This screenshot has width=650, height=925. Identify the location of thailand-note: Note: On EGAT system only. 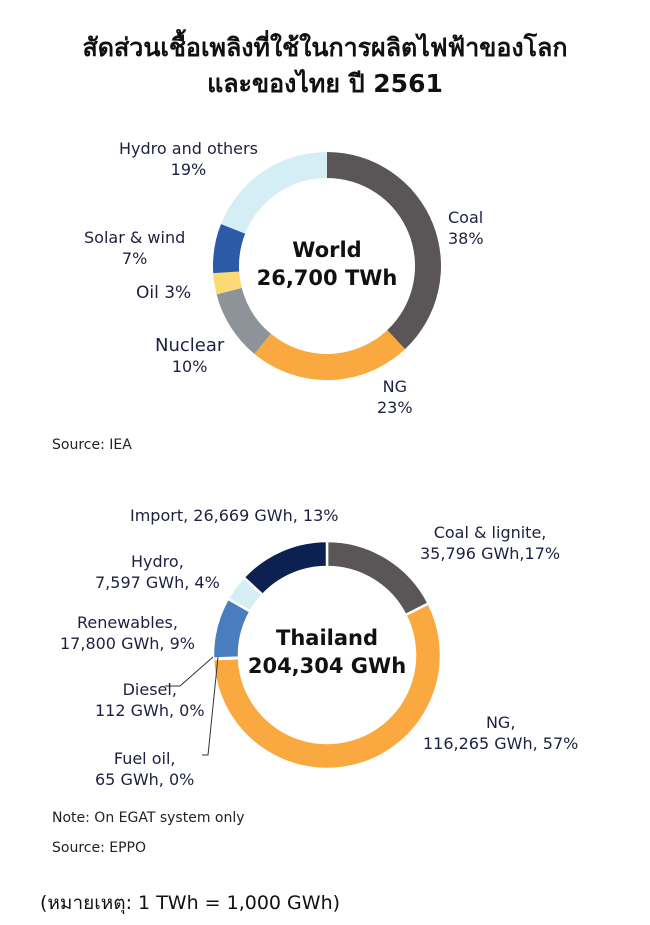
(148, 818).